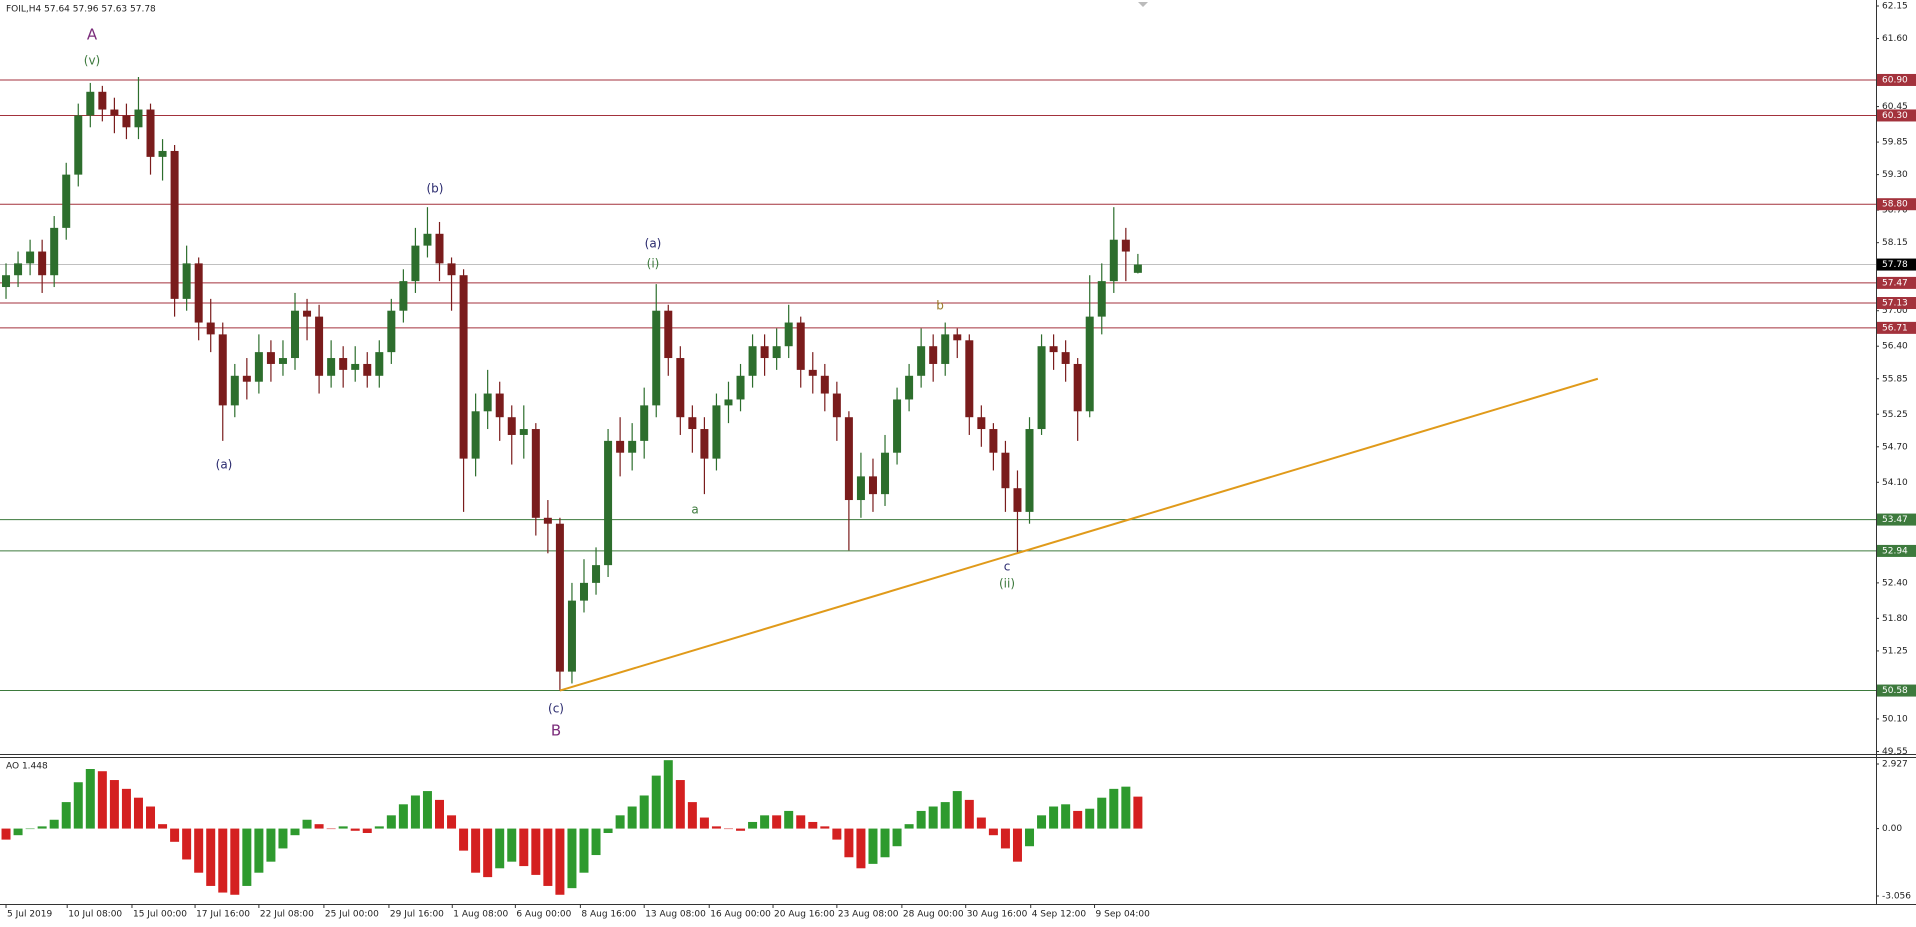 This screenshot has width=1916, height=927. I want to click on level-tag-label: 53.47, so click(1895, 520).